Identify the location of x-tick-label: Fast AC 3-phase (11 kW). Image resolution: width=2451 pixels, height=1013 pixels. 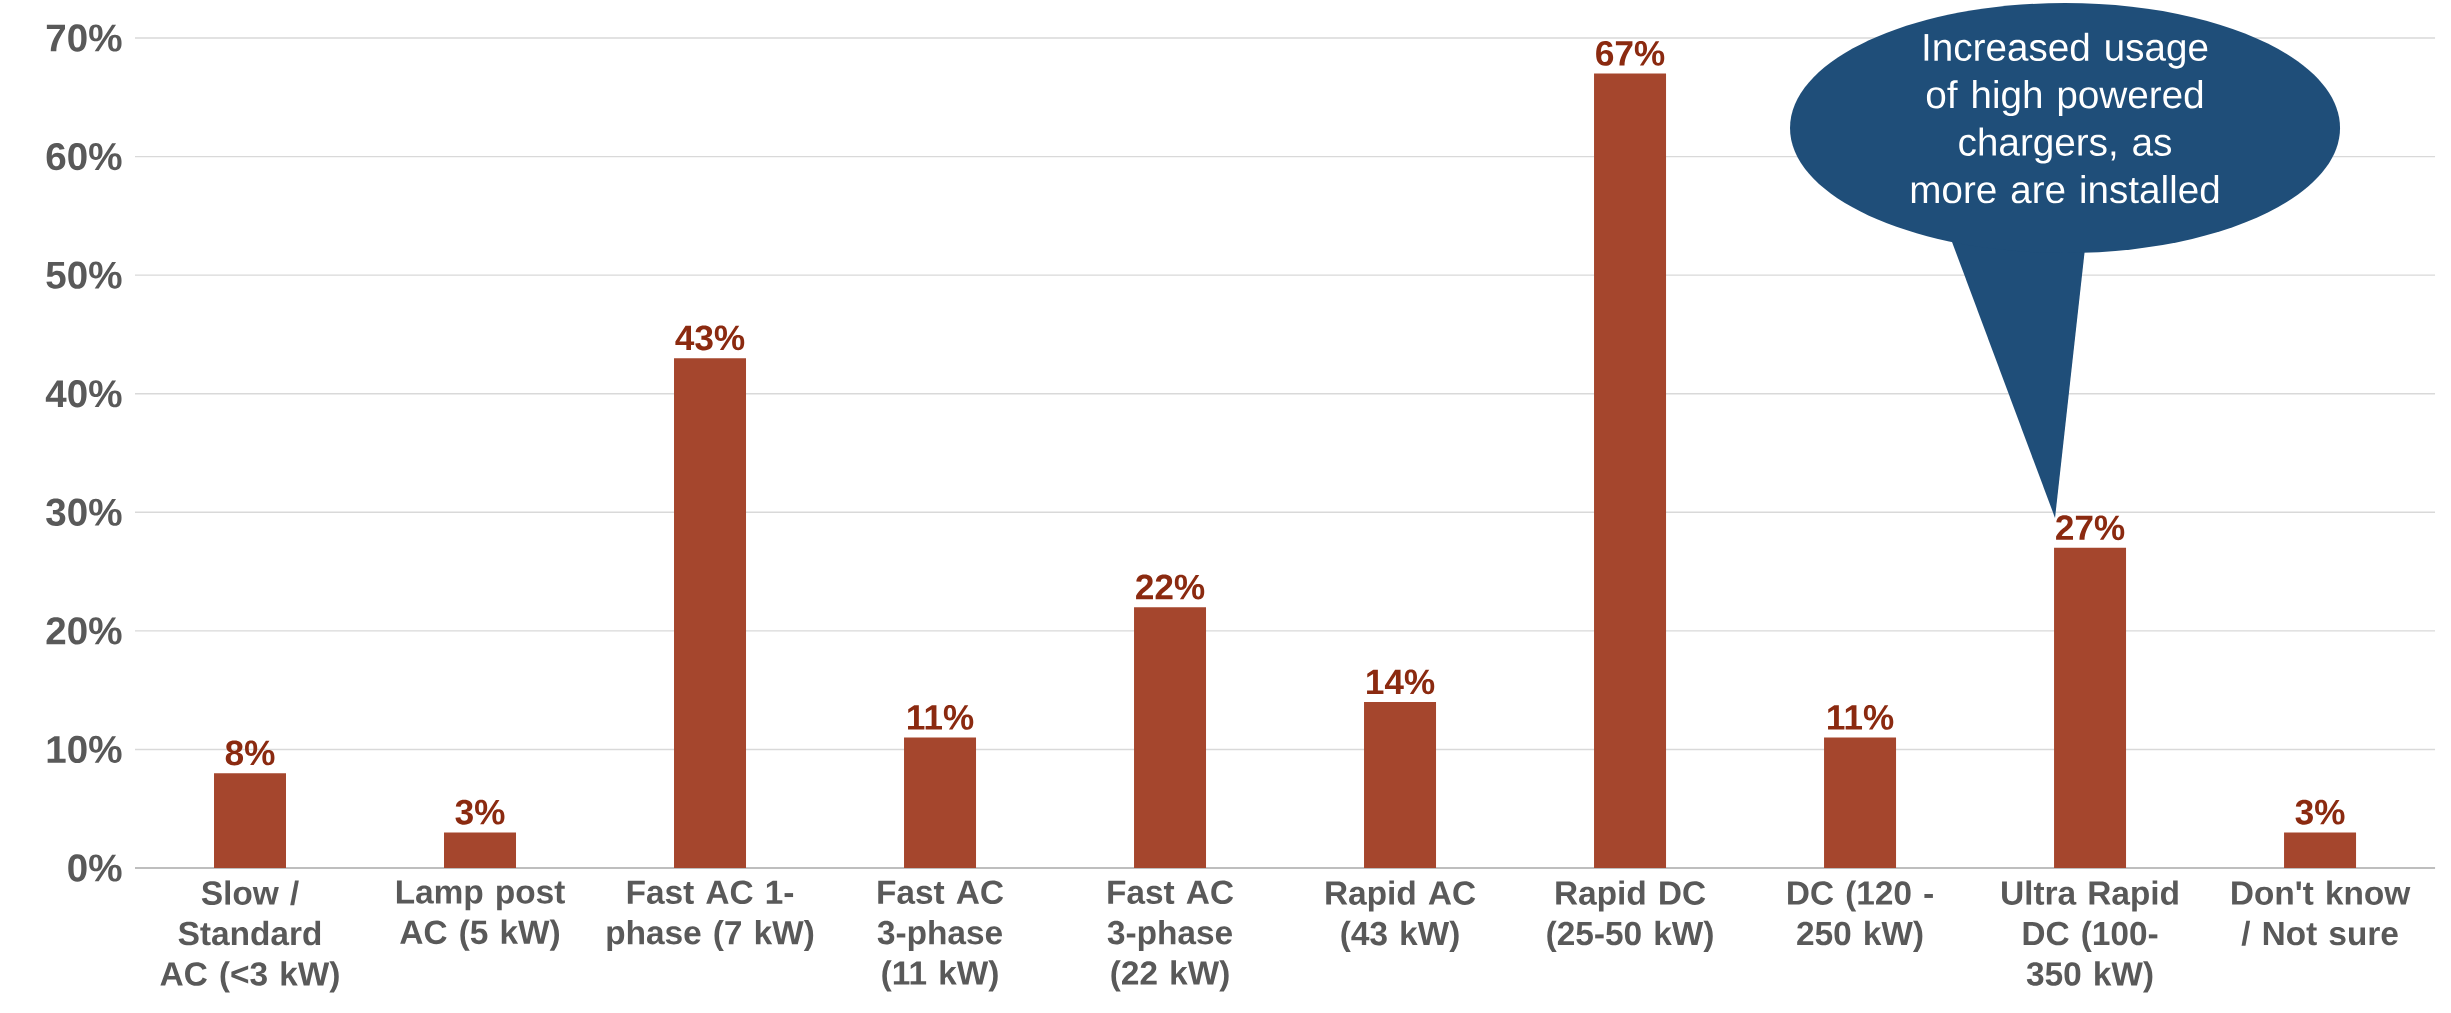
(940, 936).